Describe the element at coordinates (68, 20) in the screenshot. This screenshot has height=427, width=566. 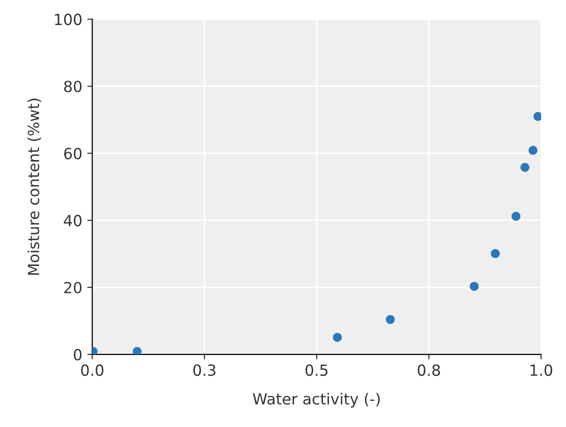
I see `y-tick-label: 100` at that location.